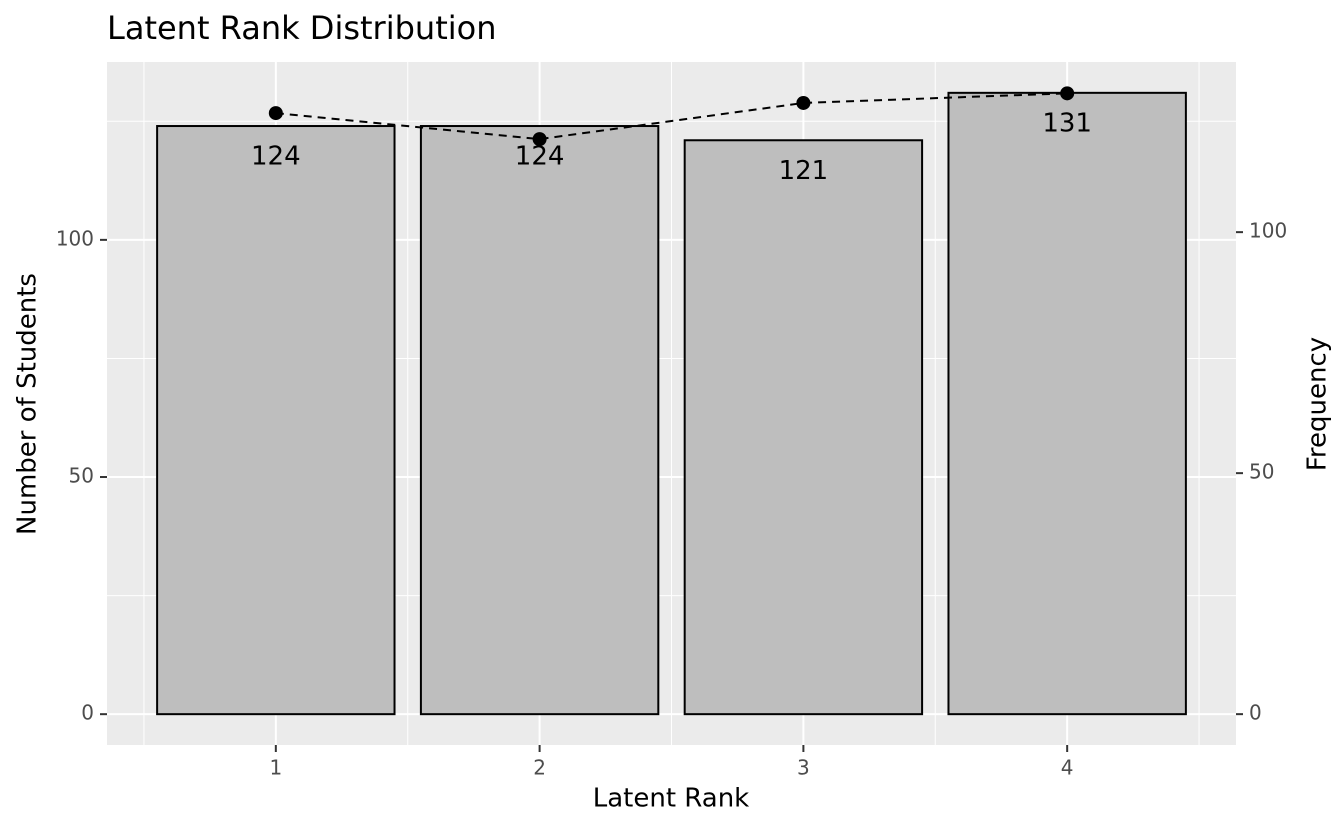  I want to click on x-axis-title: Latent Rank, so click(671, 799).